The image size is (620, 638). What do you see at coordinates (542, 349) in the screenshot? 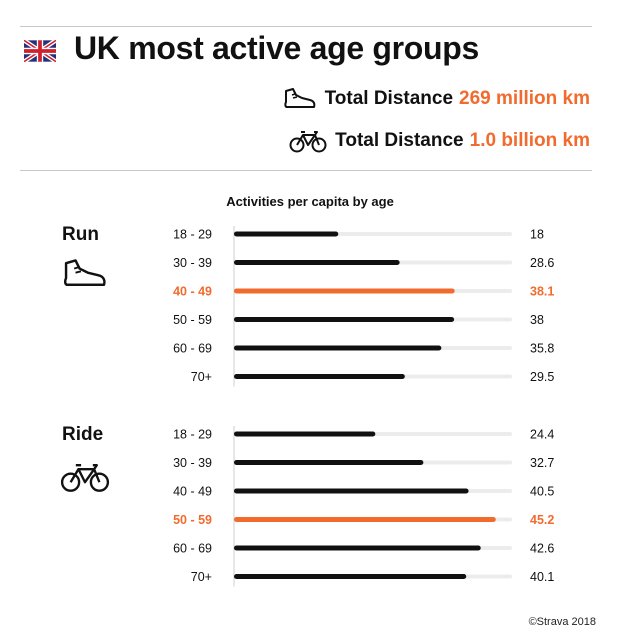
I see `run-value-label: 35.8` at bounding box center [542, 349].